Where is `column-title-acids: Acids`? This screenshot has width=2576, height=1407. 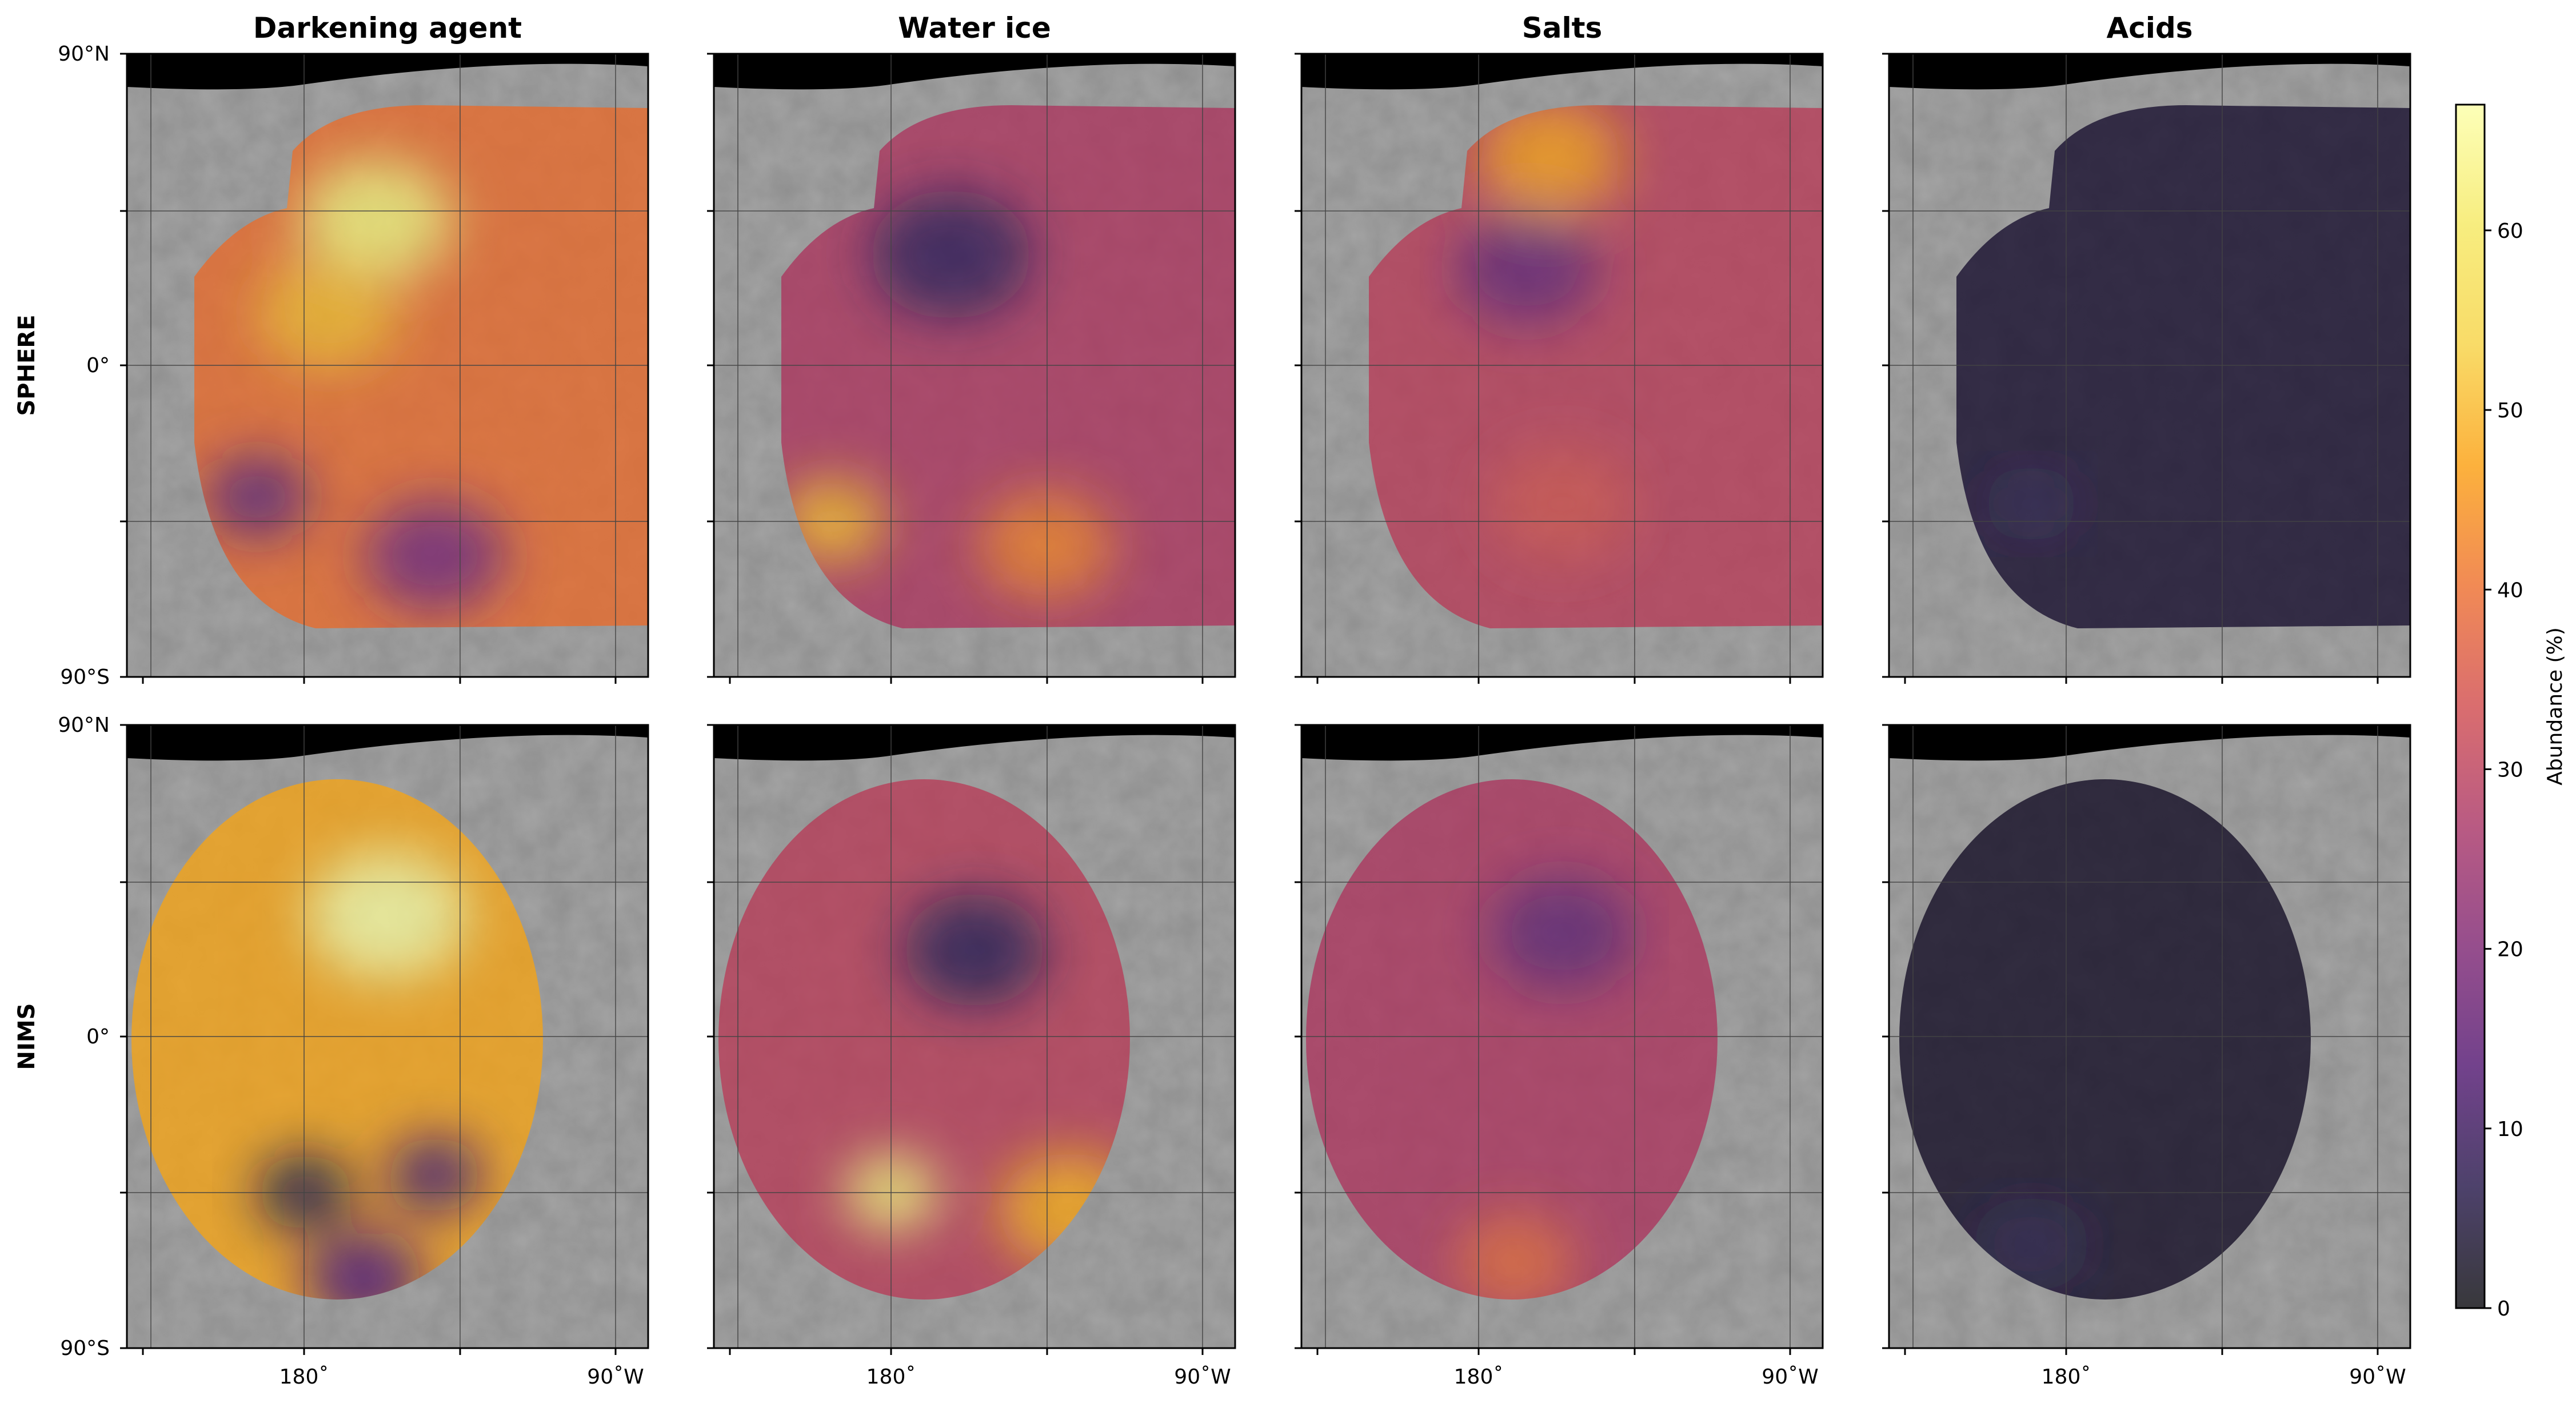 column-title-acids: Acids is located at coordinates (2149, 28).